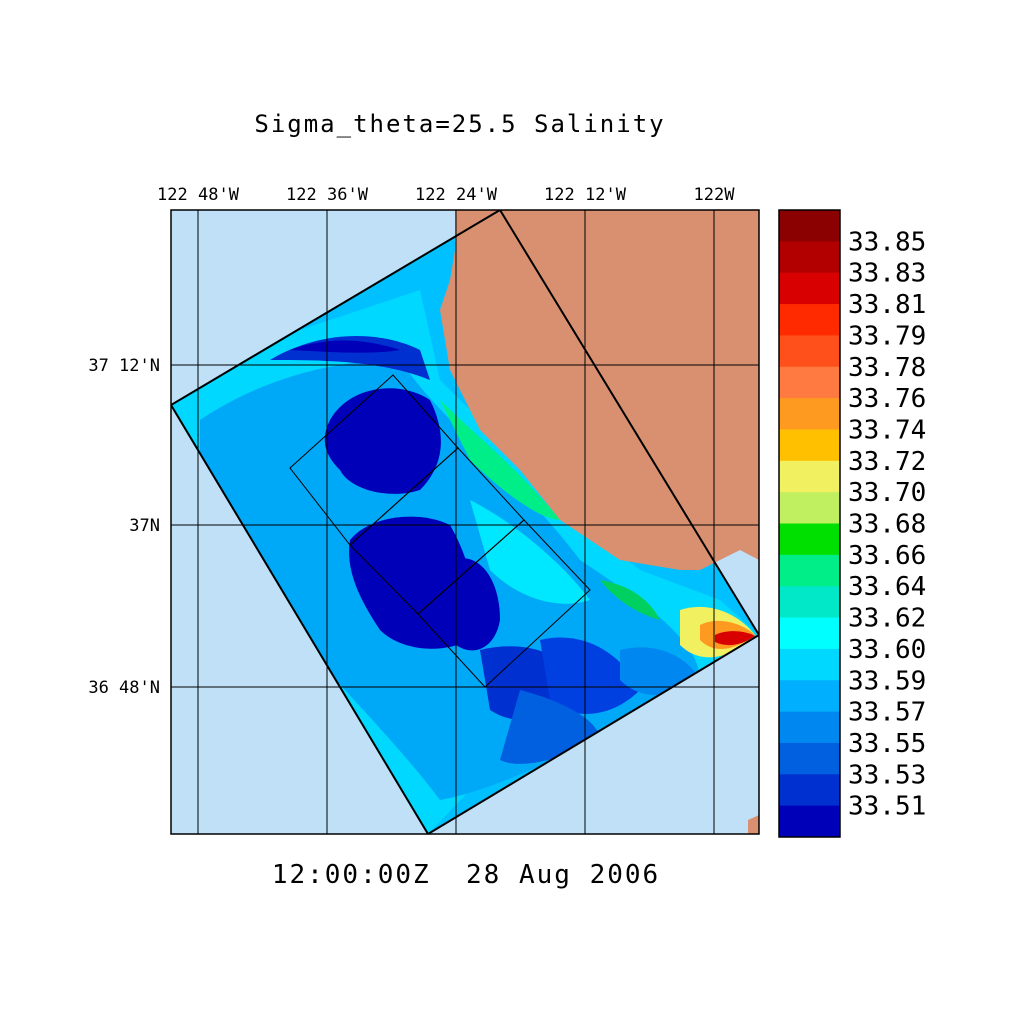 Image resolution: width=1024 pixels, height=1024 pixels. What do you see at coordinates (887, 744) in the screenshot?
I see `colorbar-level-label: 33.55` at bounding box center [887, 744].